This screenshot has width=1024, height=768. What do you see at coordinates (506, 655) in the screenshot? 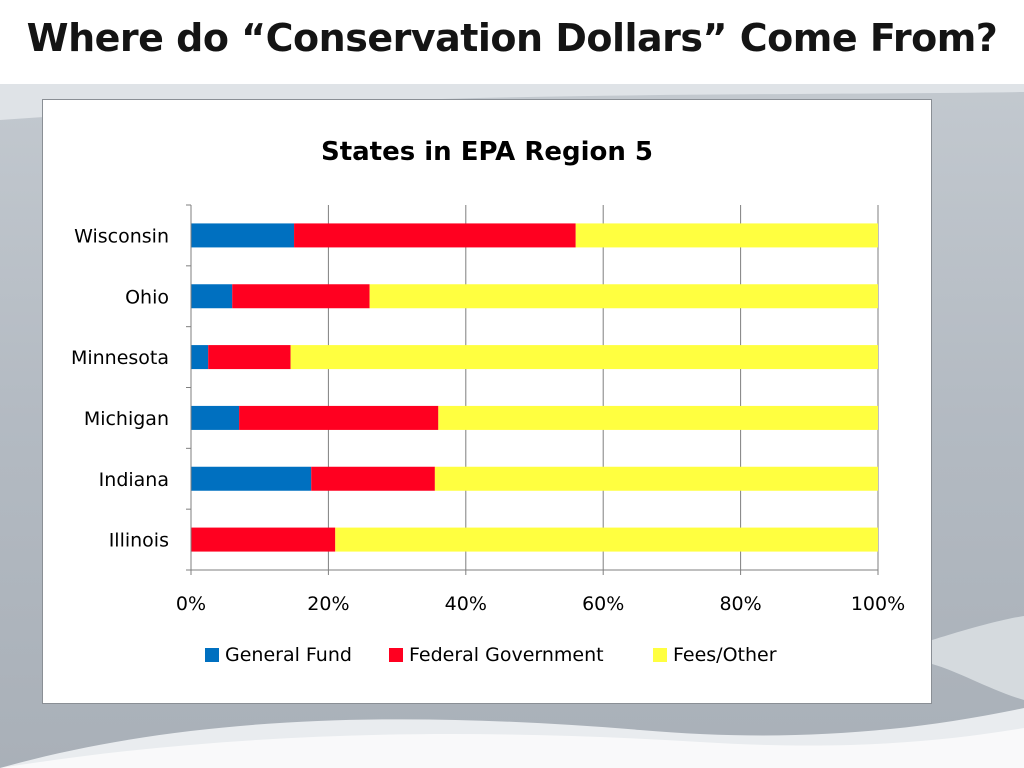
I see `legend-label: Federal Government` at bounding box center [506, 655].